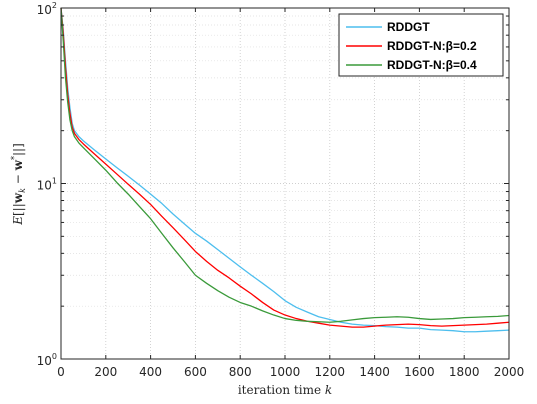  Describe the element at coordinates (240, 372) in the screenshot. I see `x-tick-label: 800` at that location.